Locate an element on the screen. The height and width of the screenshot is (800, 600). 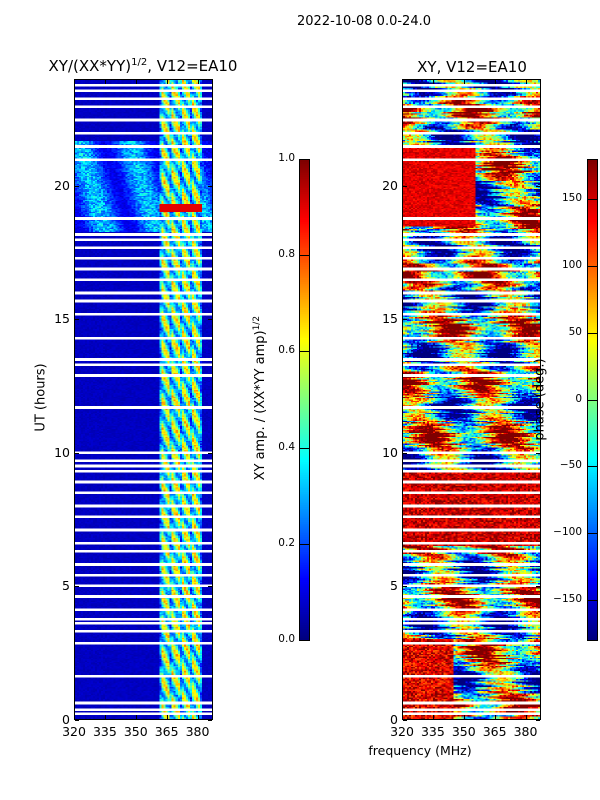
amp-colorbar-label-sup: 1/2 is located at coordinates (256, 323).